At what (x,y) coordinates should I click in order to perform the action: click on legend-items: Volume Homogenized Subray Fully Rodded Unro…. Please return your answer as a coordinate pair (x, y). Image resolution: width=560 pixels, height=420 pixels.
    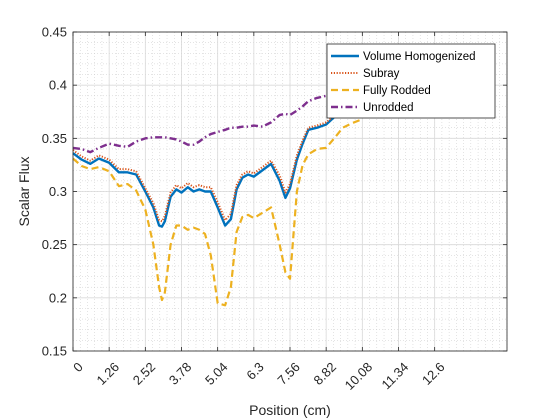
    Looking at the image, I should click on (403, 82).